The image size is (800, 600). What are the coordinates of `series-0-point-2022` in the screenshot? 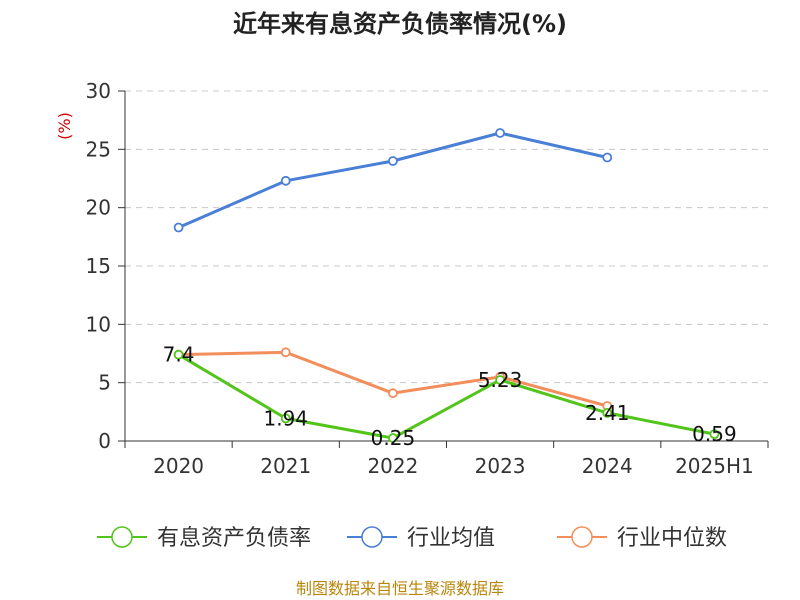 It's located at (393, 438).